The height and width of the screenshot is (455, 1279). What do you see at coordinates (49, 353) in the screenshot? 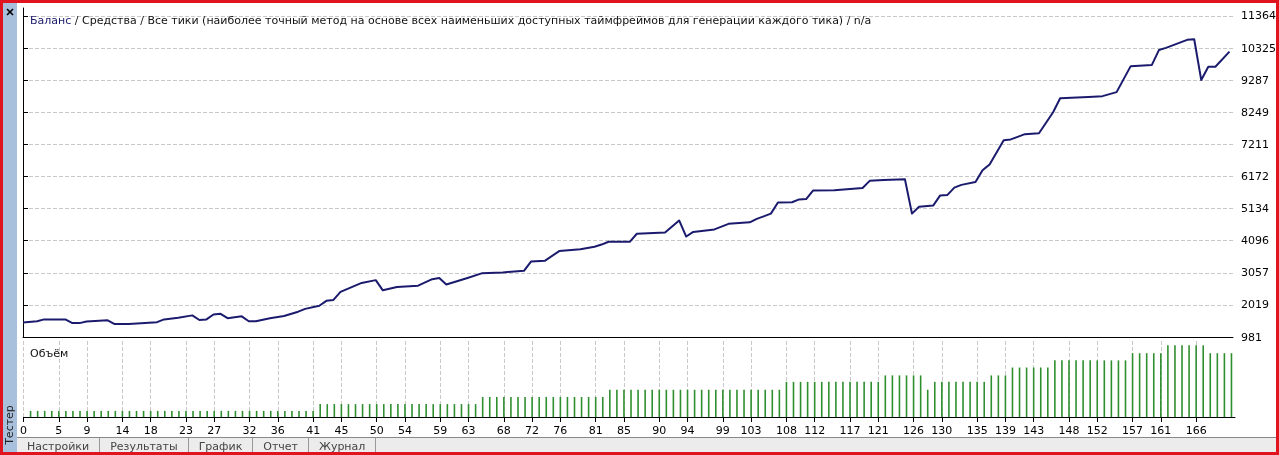
I see `chart-title: Объём` at bounding box center [49, 353].